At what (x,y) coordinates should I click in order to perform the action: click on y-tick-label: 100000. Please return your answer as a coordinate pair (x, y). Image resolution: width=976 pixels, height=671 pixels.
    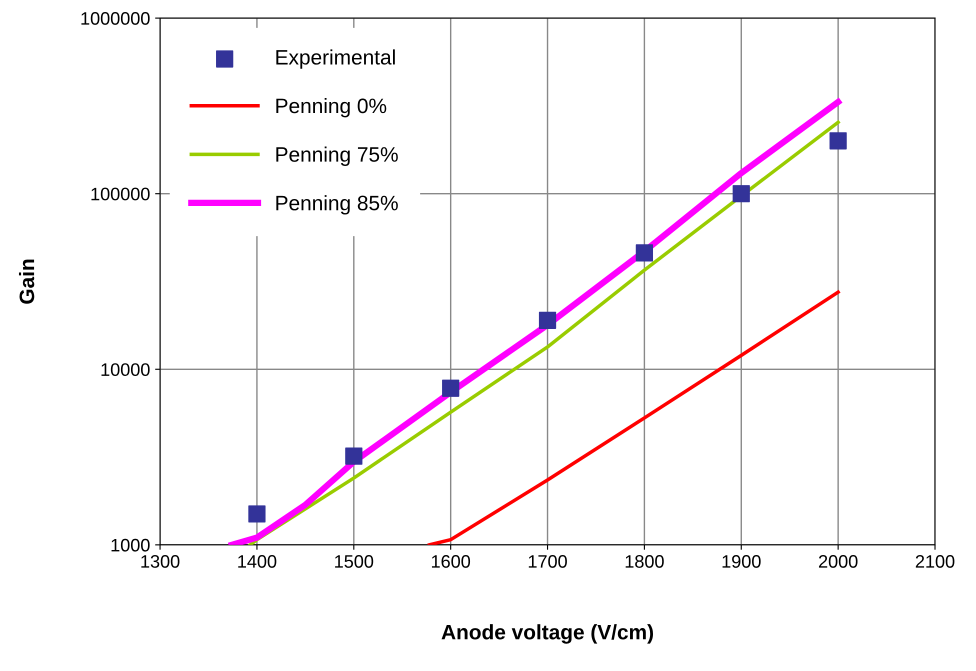
    Looking at the image, I should click on (120, 194).